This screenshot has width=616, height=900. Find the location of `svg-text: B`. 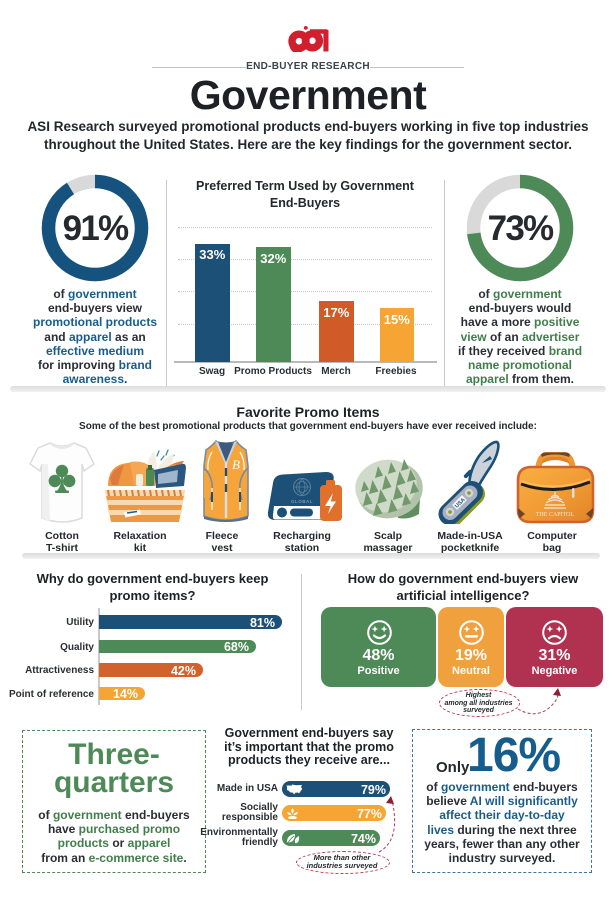

svg-text: B is located at coordinates (236, 464).